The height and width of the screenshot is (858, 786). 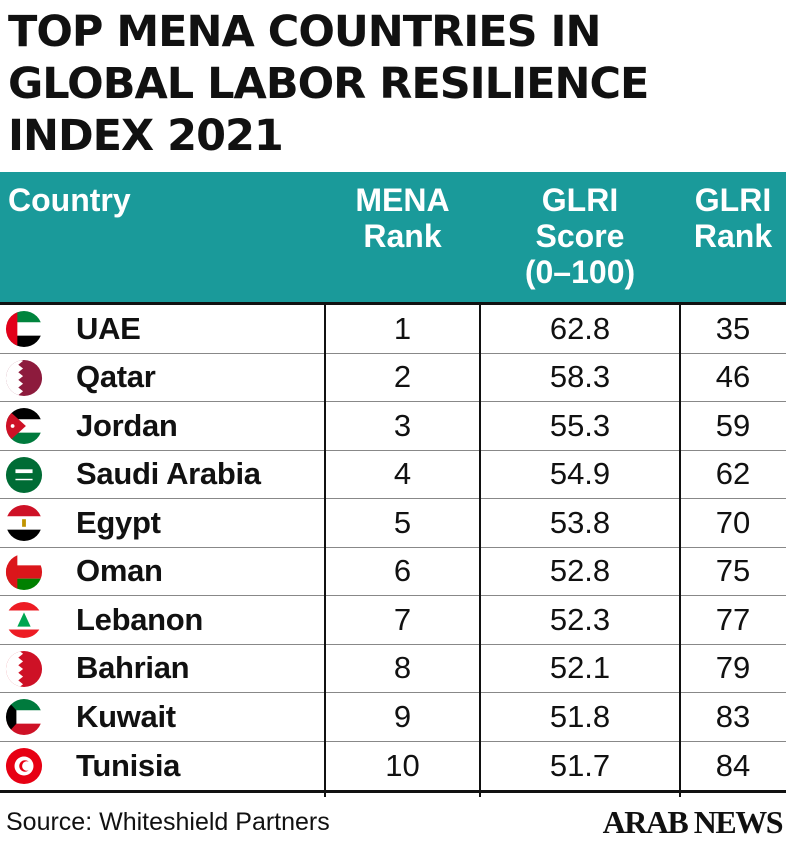 I want to click on glri-rank: 75, so click(x=733, y=571).